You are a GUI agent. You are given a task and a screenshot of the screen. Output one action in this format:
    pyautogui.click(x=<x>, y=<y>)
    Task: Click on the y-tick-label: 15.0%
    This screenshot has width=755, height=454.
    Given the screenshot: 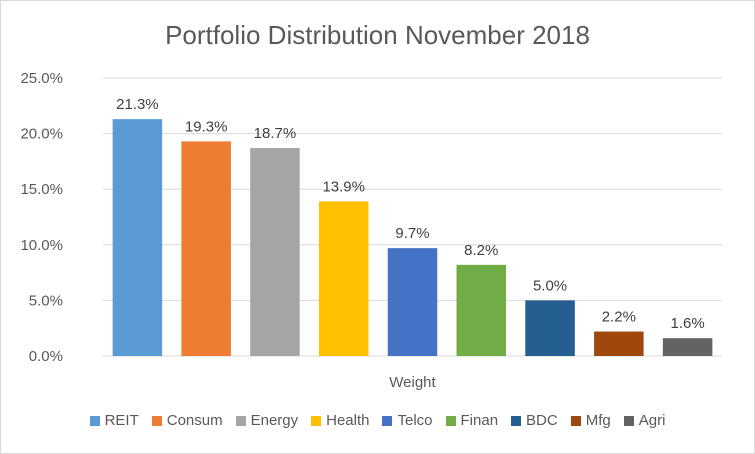 What is the action you would take?
    pyautogui.click(x=41, y=189)
    